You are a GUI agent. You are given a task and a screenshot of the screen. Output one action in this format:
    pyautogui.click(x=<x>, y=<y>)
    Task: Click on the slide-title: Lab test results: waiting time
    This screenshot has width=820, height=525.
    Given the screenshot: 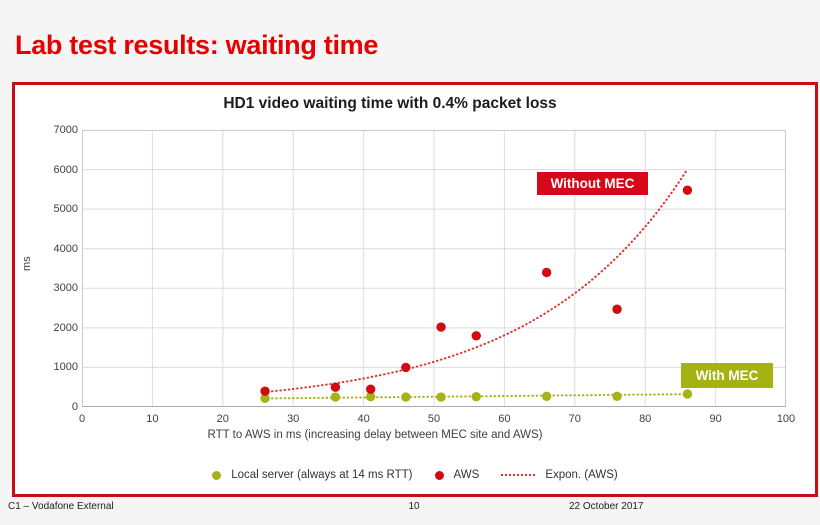 What is the action you would take?
    pyautogui.click(x=197, y=45)
    